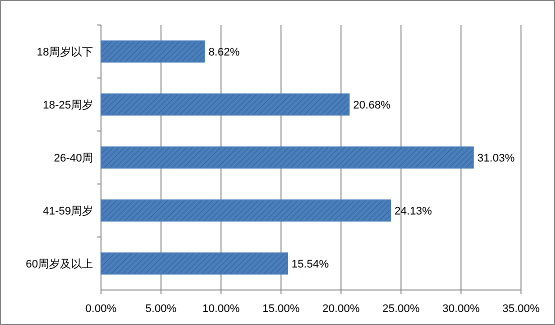 The image size is (555, 325). I want to click on y-tick-label: 26-40周, so click(73, 158).